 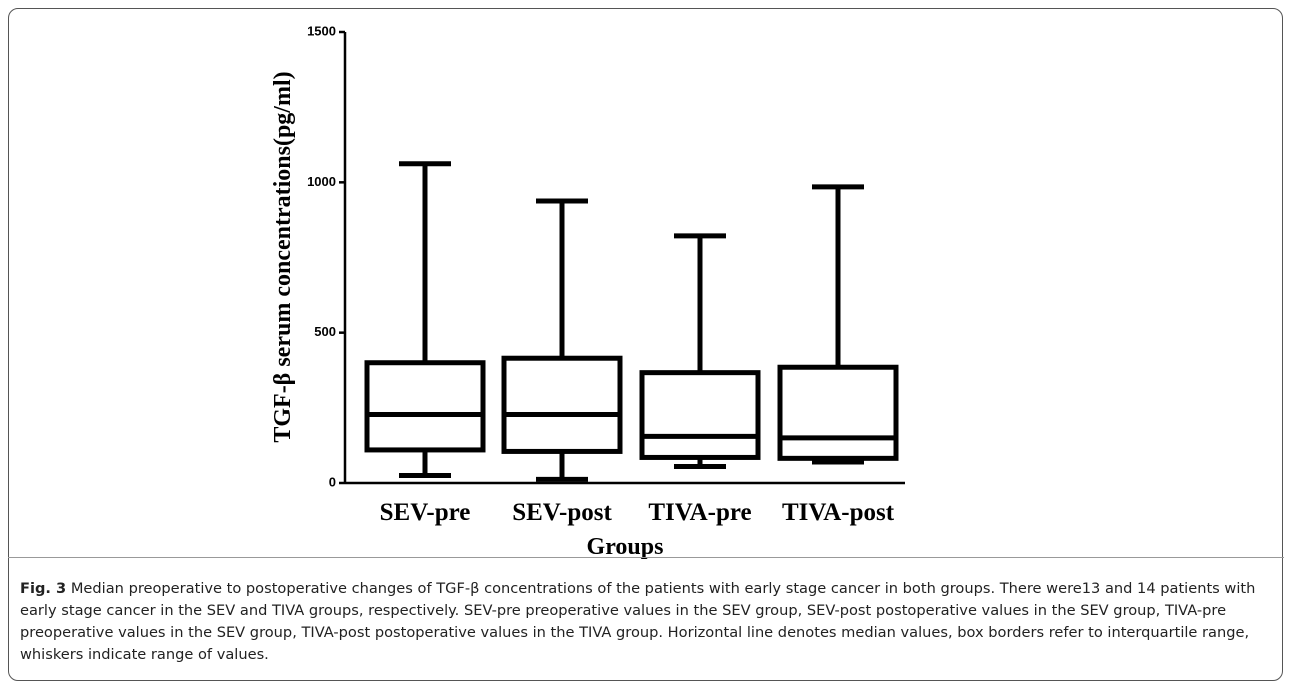 What do you see at coordinates (625, 547) in the screenshot?
I see `x-axis-title: Groups` at bounding box center [625, 547].